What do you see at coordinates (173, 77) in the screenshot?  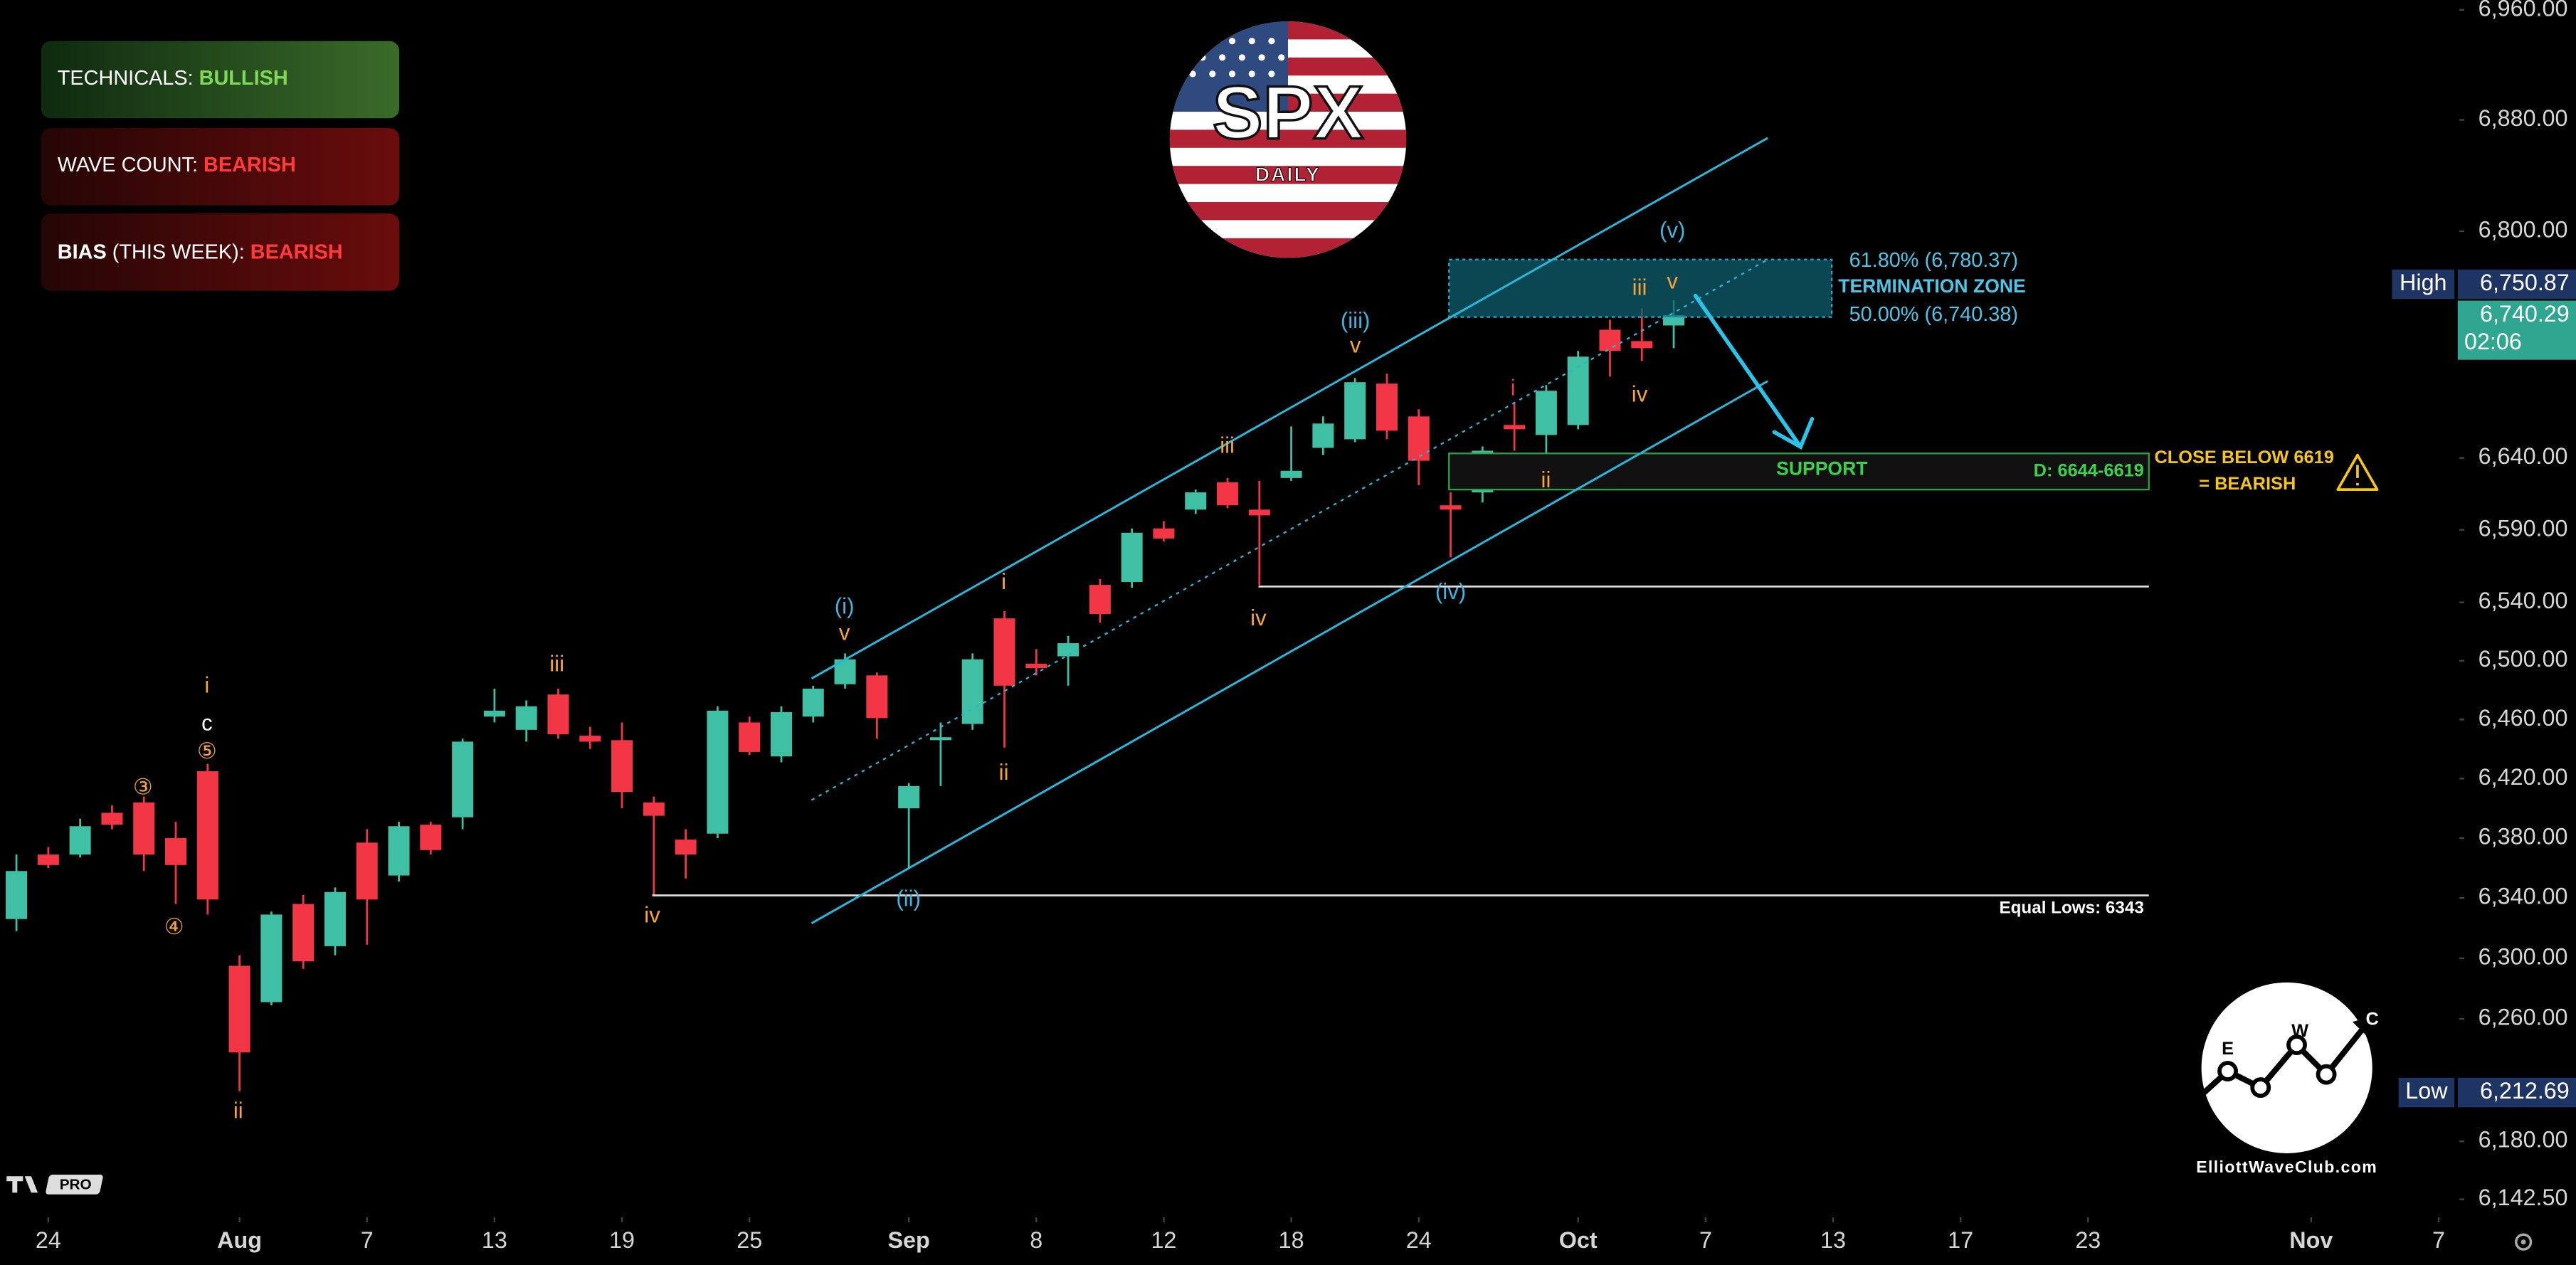 I see `panel-text: TECHNICALS: BULLISH` at bounding box center [173, 77].